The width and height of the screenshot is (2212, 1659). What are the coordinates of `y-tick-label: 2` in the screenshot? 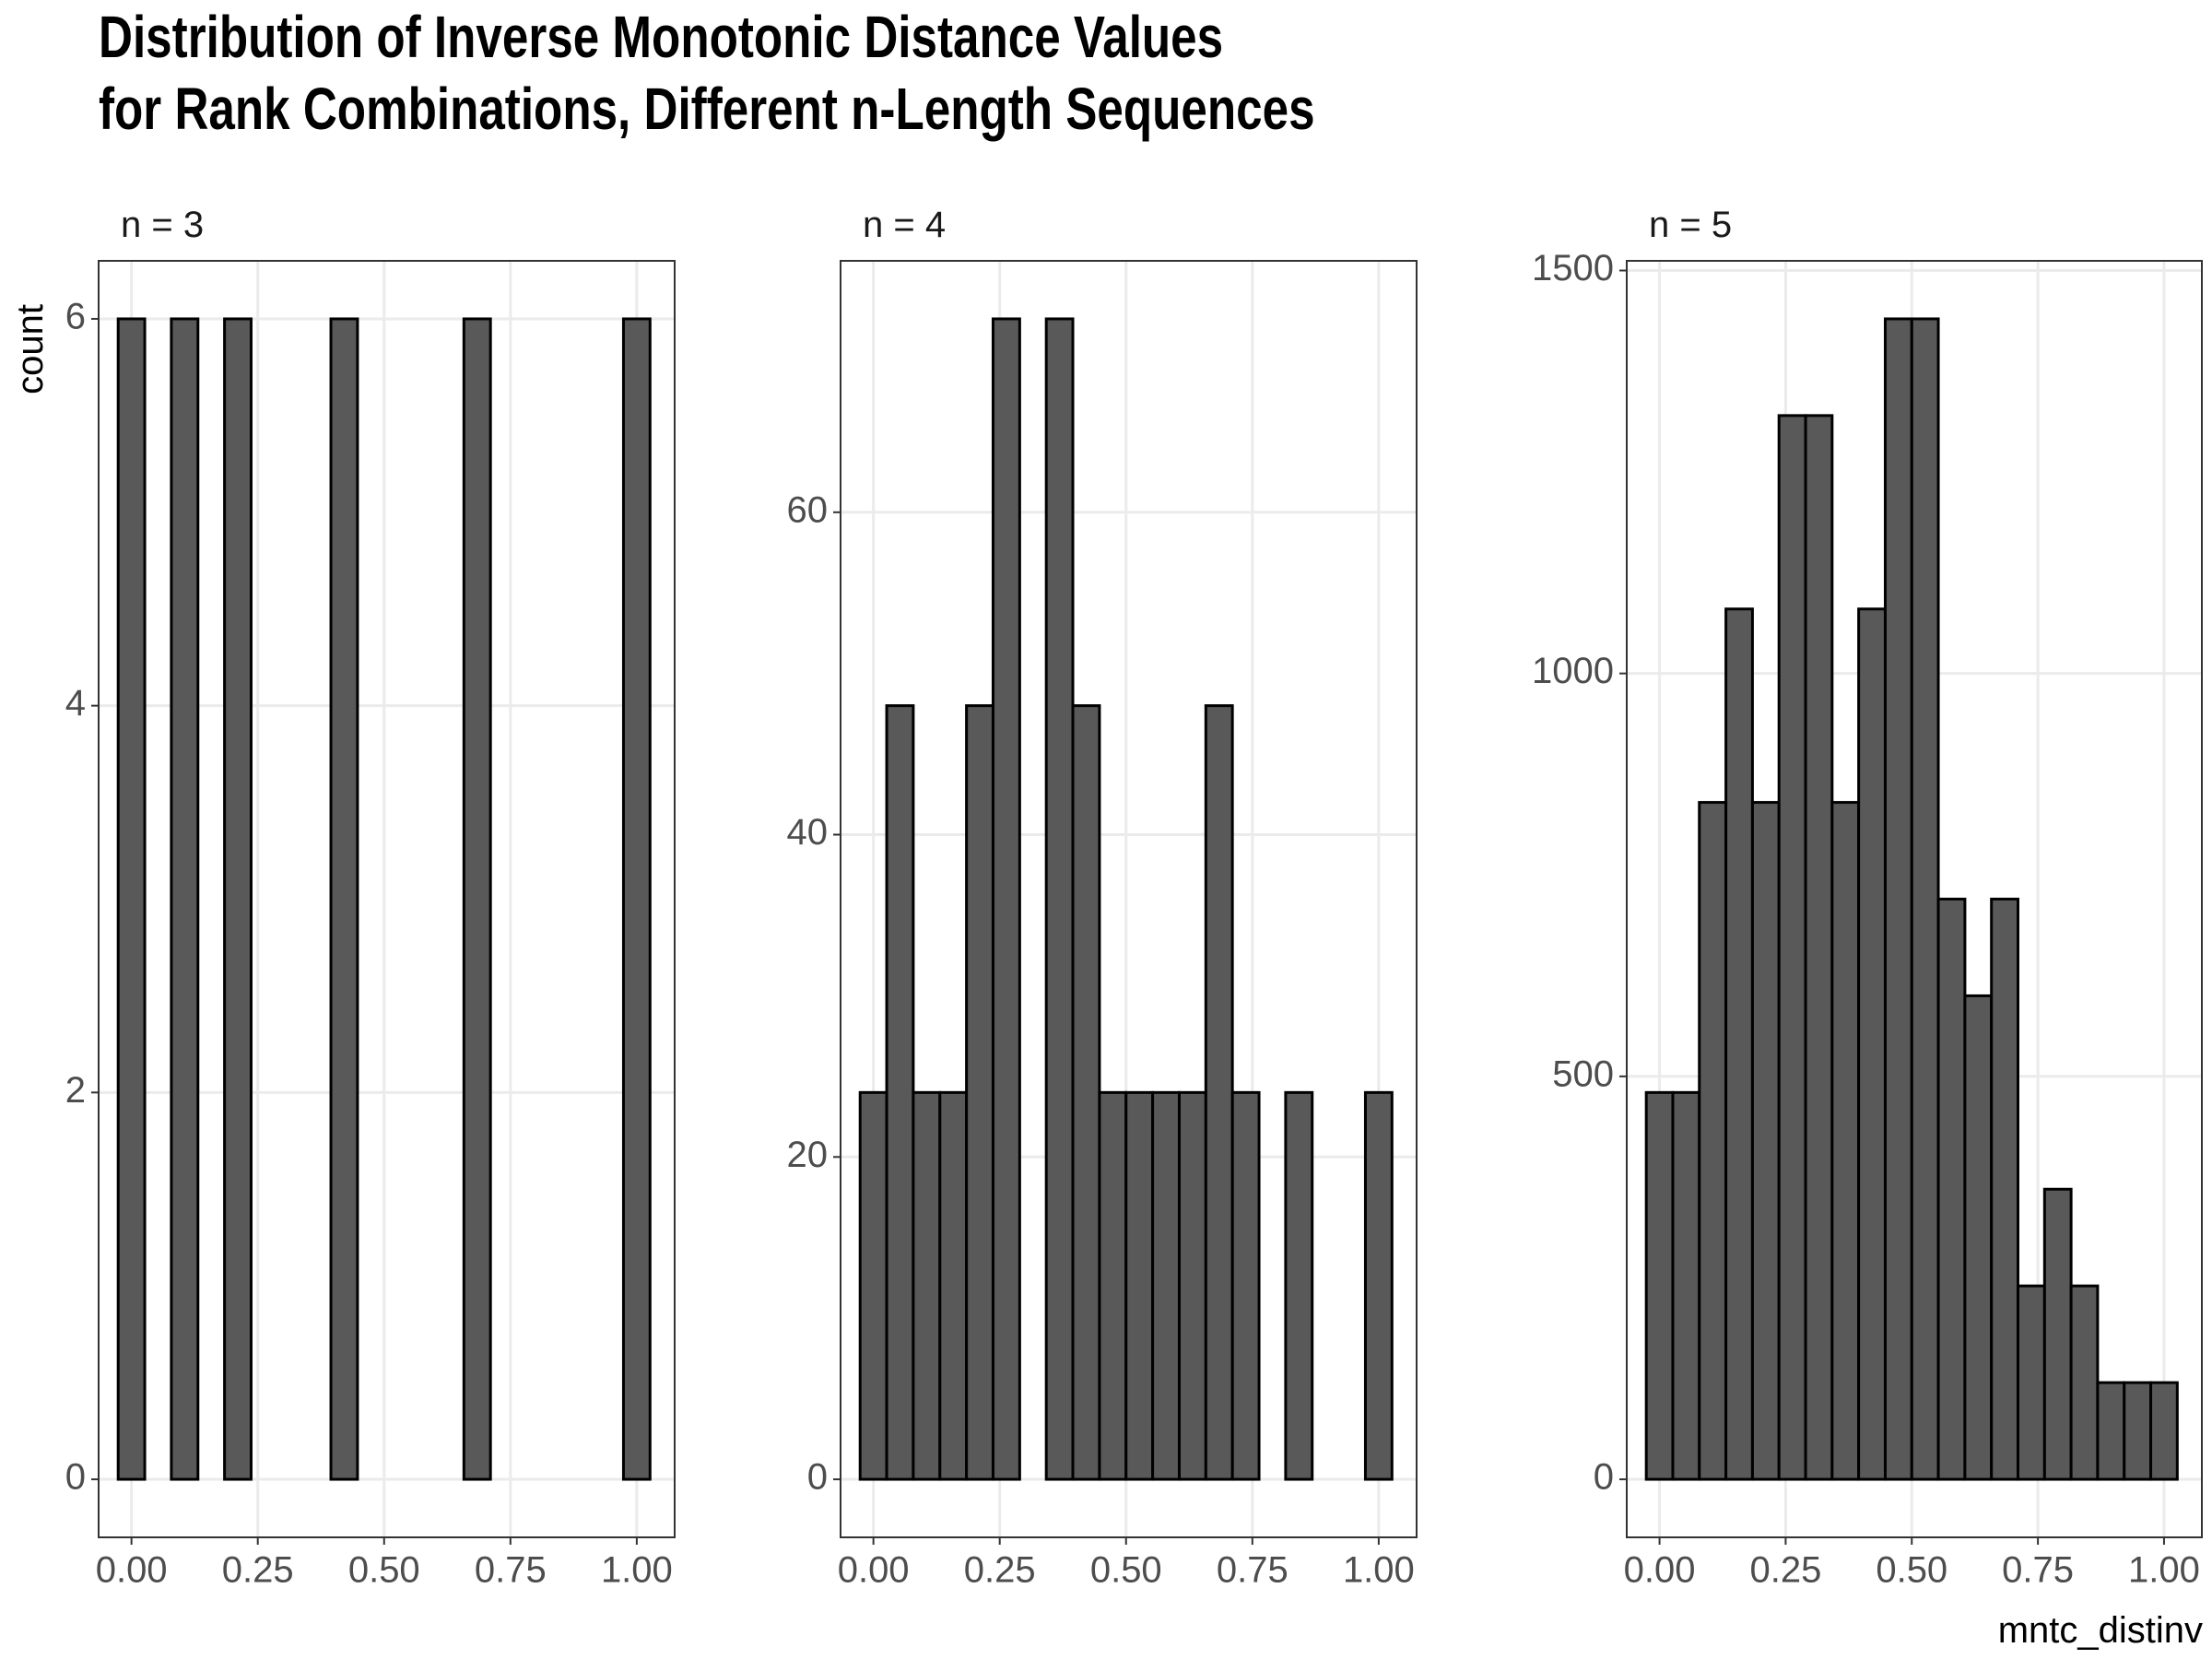 It's located at (75, 1090).